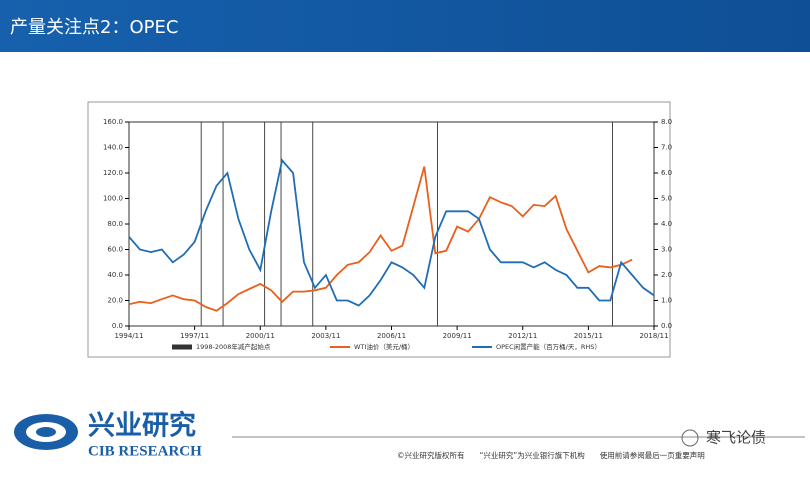 Image resolution: width=810 pixels, height=479 pixels. Describe the element at coordinates (113, 173) in the screenshot. I see `y-tick-label: 120.0` at that location.